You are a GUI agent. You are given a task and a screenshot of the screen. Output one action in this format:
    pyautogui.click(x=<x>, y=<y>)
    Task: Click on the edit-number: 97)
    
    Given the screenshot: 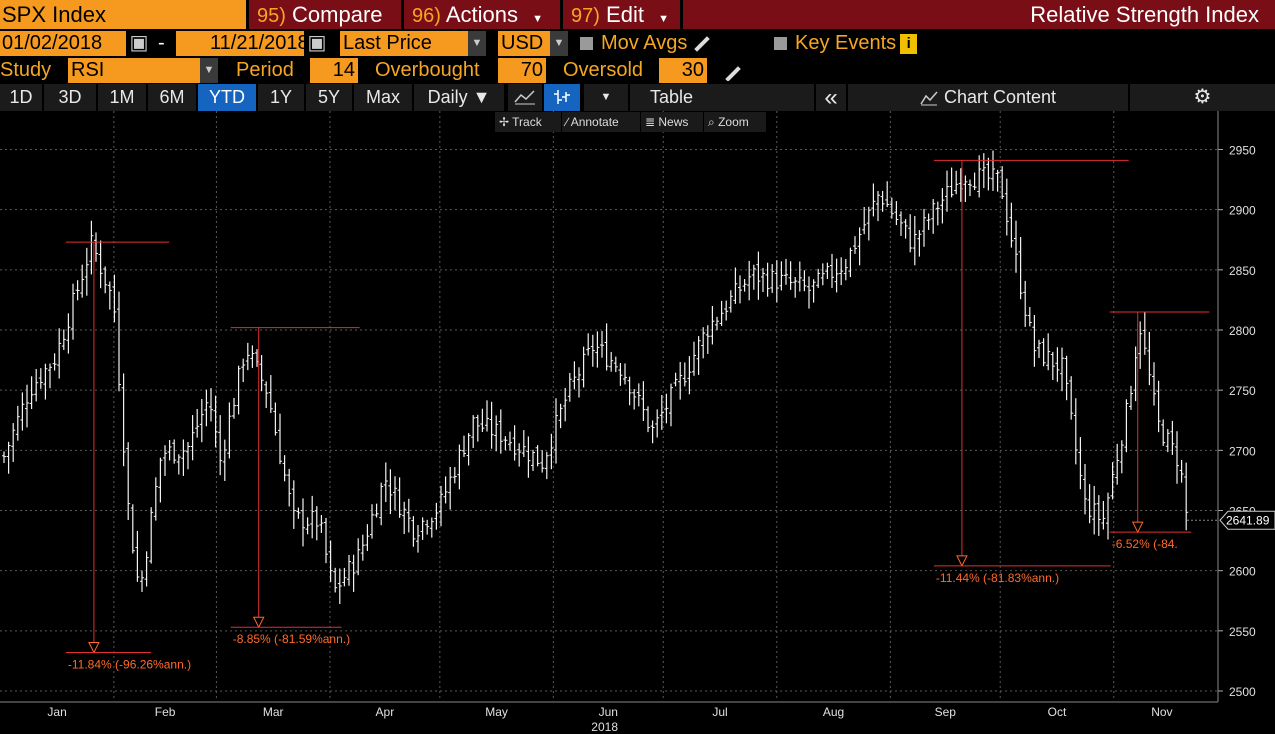 What is the action you would take?
    pyautogui.click(x=585, y=16)
    